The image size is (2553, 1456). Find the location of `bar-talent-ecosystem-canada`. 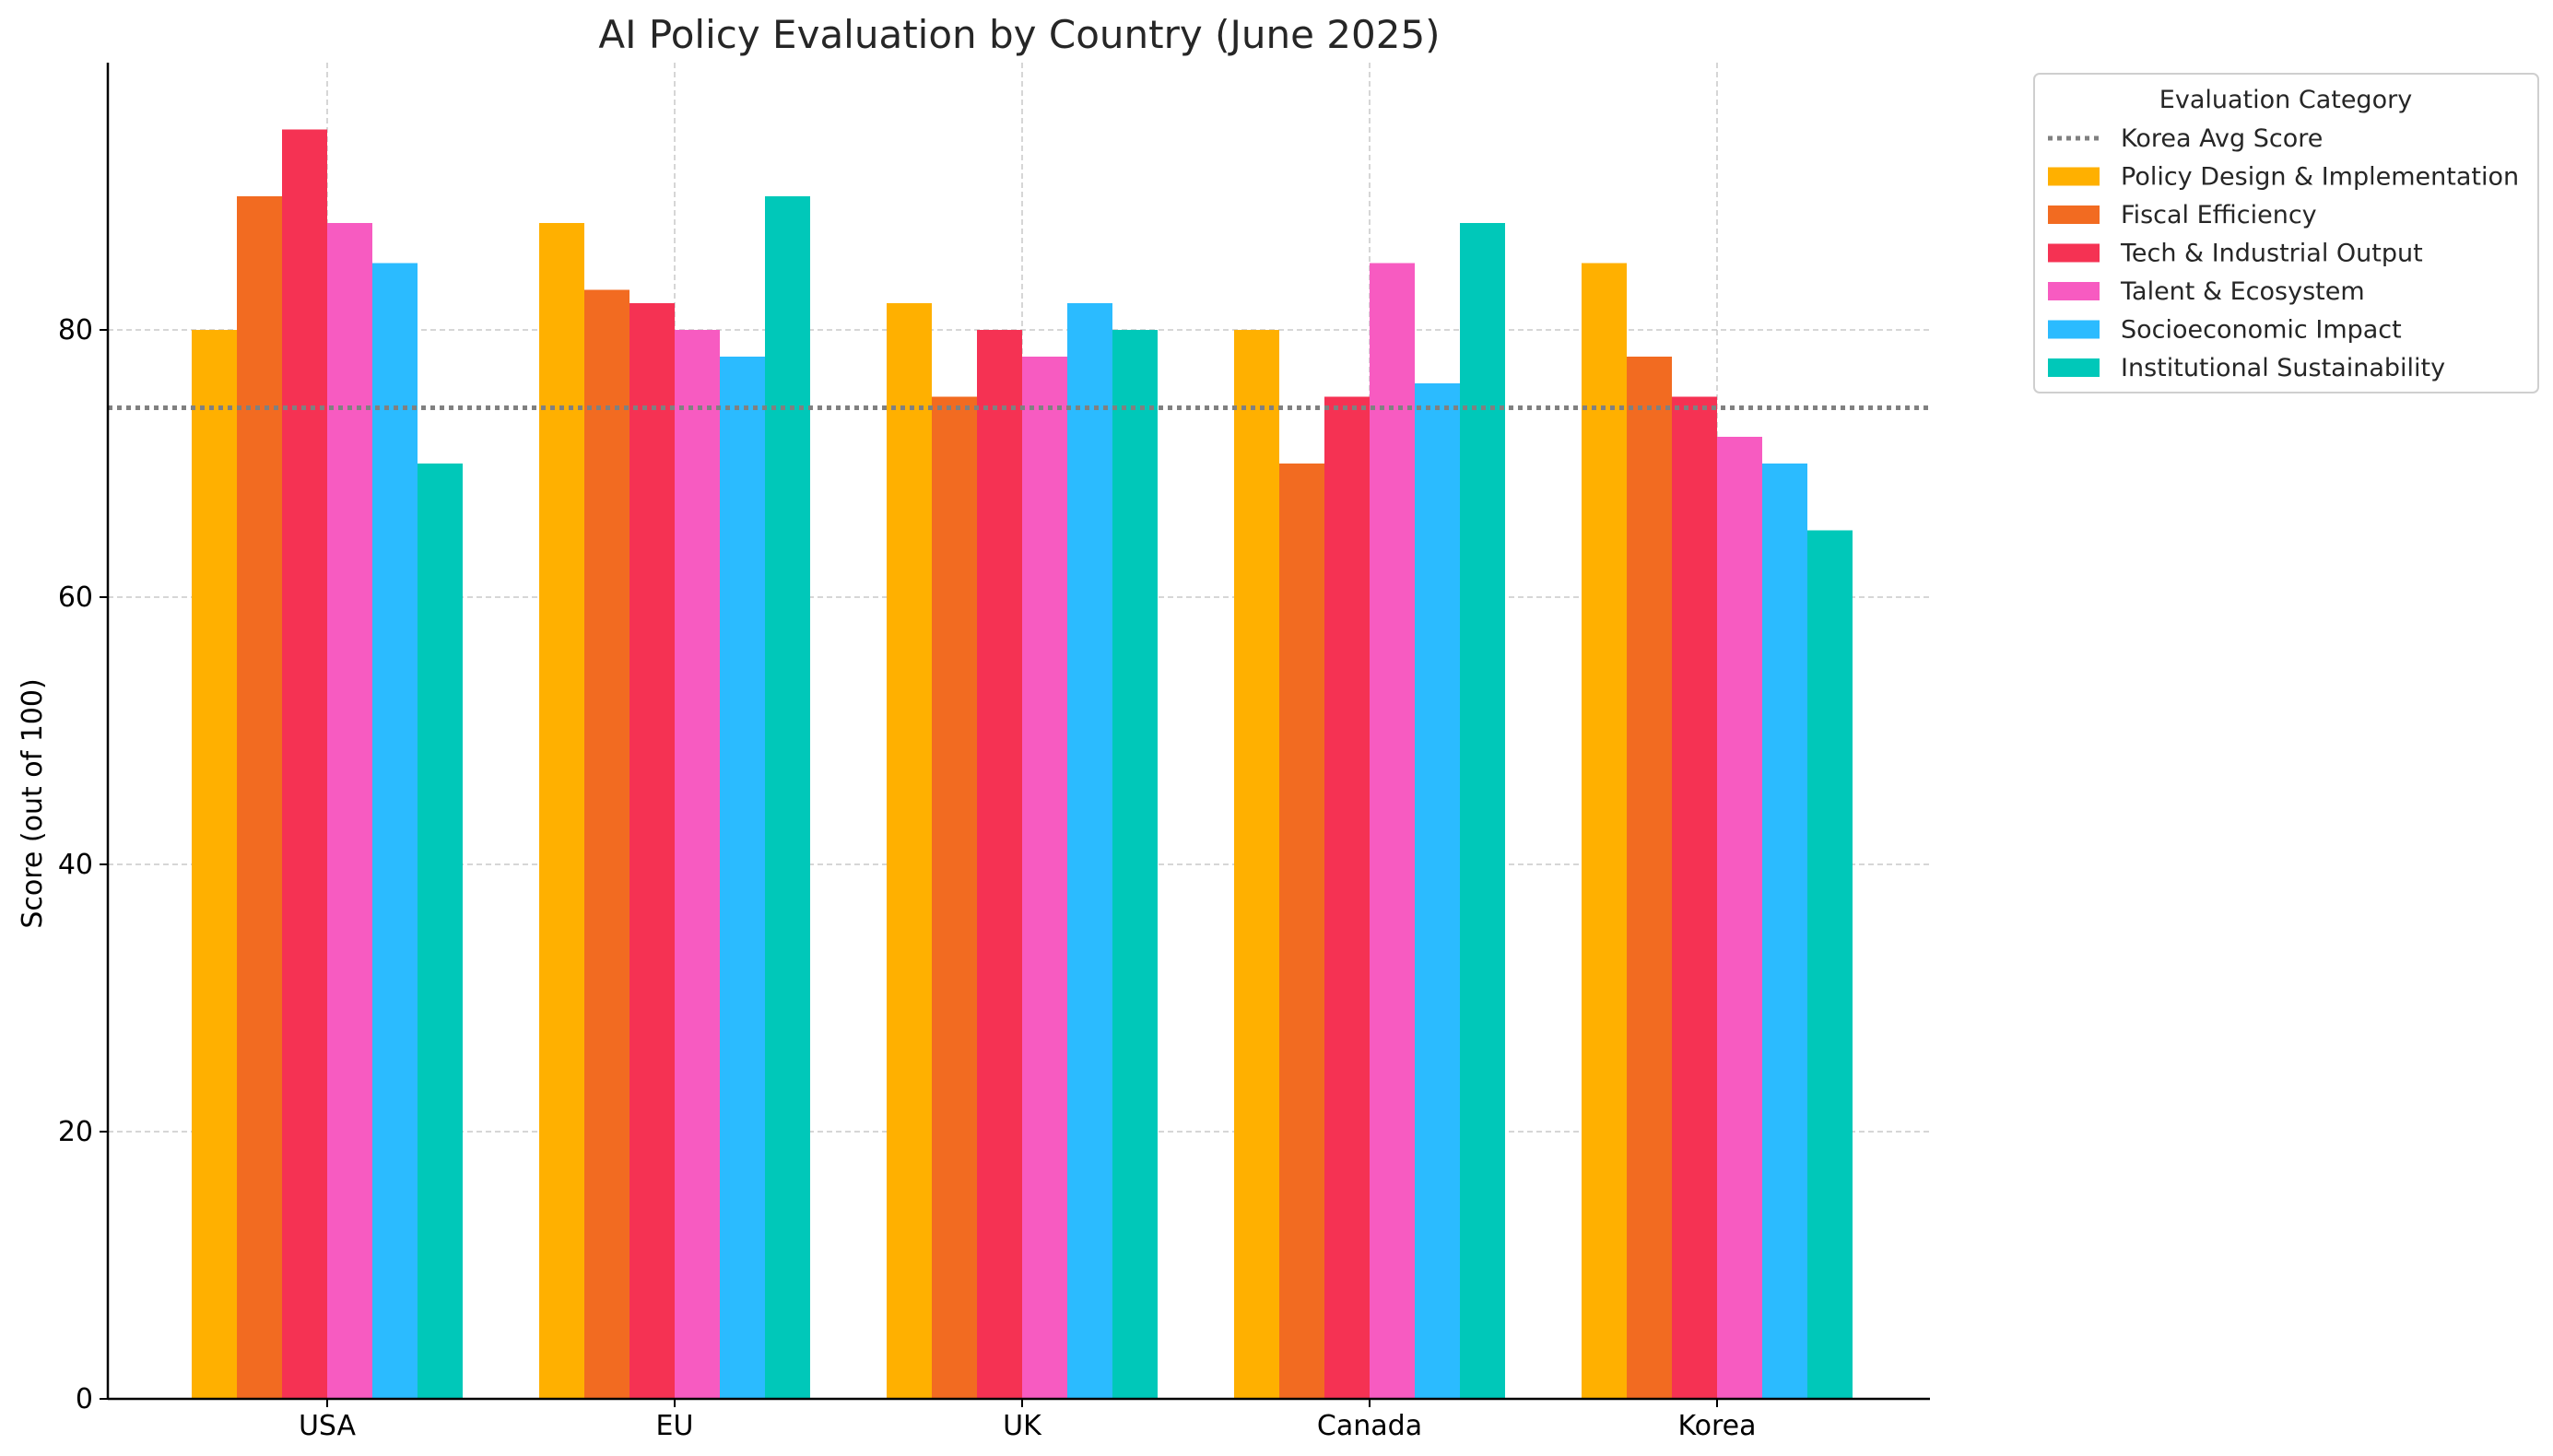

bar-talent-ecosystem-canada is located at coordinates (1392, 831).